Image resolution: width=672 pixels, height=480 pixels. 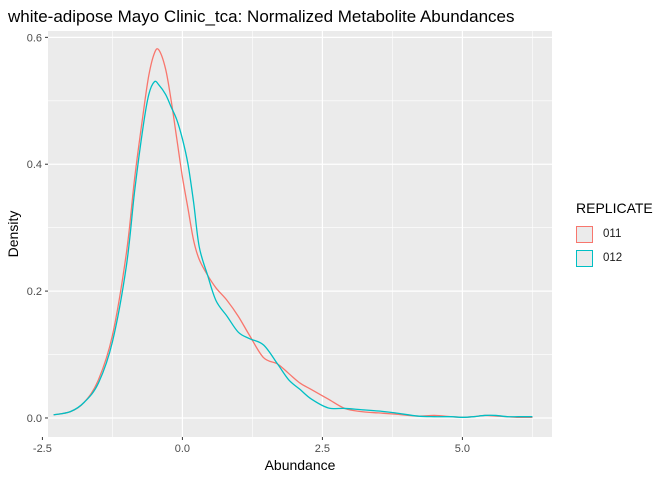 I want to click on legend-label-012: 012, so click(x=613, y=258).